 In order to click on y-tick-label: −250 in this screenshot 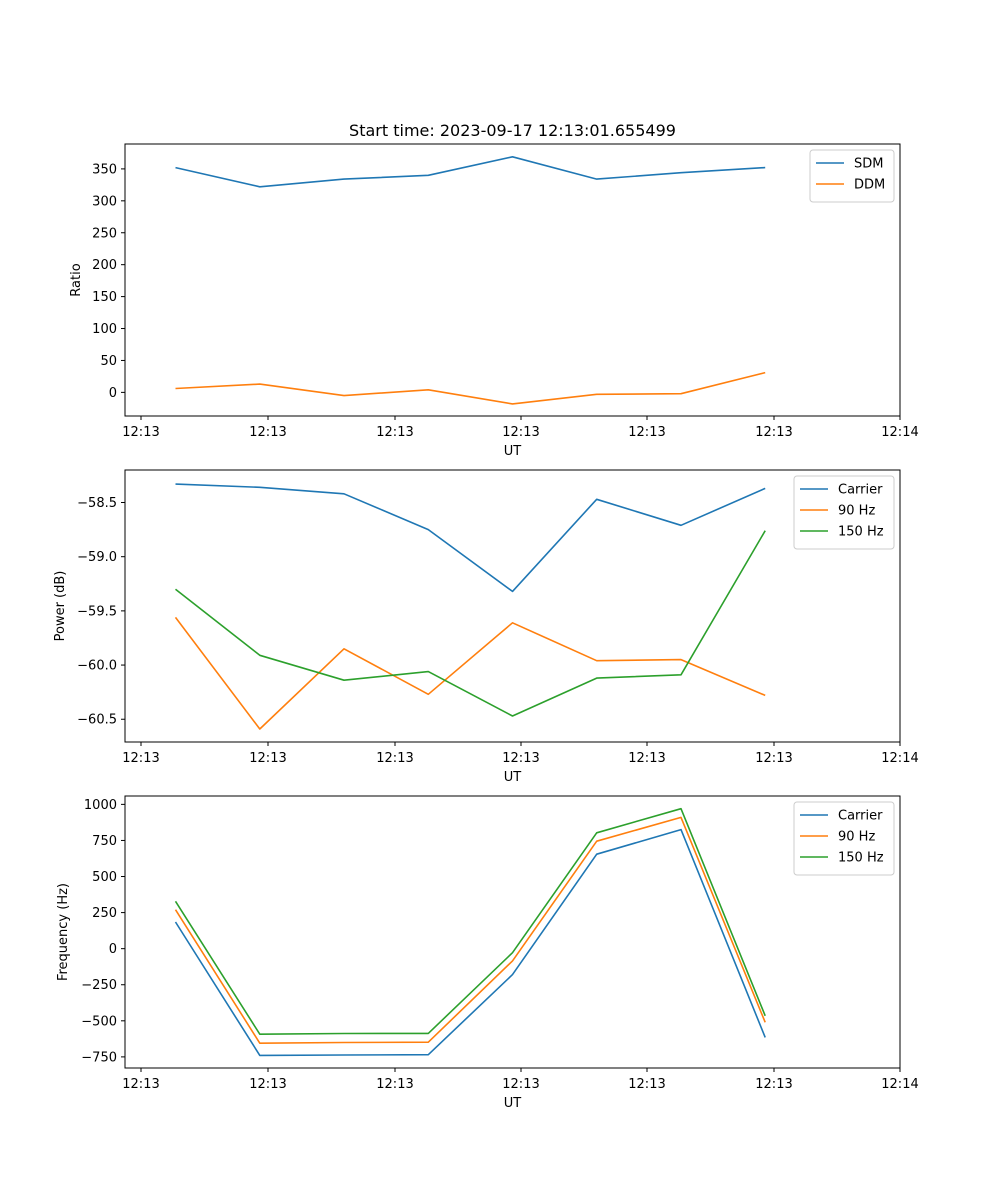, I will do `click(99, 985)`.